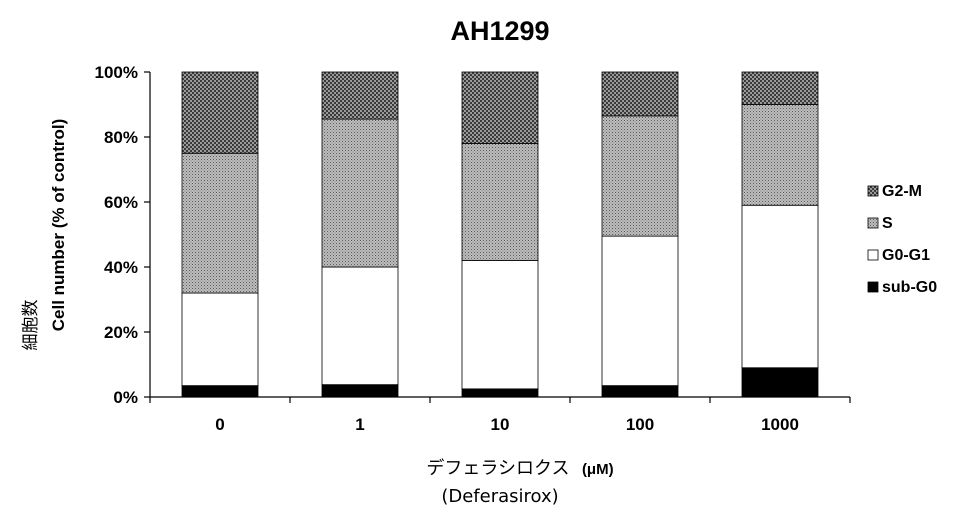  Describe the element at coordinates (121, 202) in the screenshot. I see `y-tick-label: 60%` at that location.